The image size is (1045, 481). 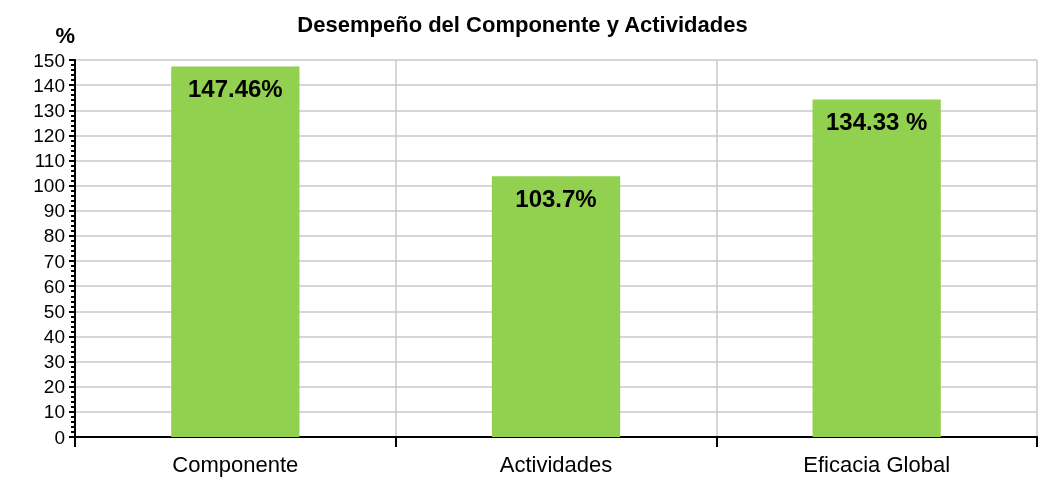 I want to click on x-tick-label: Eficacia Global, so click(x=877, y=464).